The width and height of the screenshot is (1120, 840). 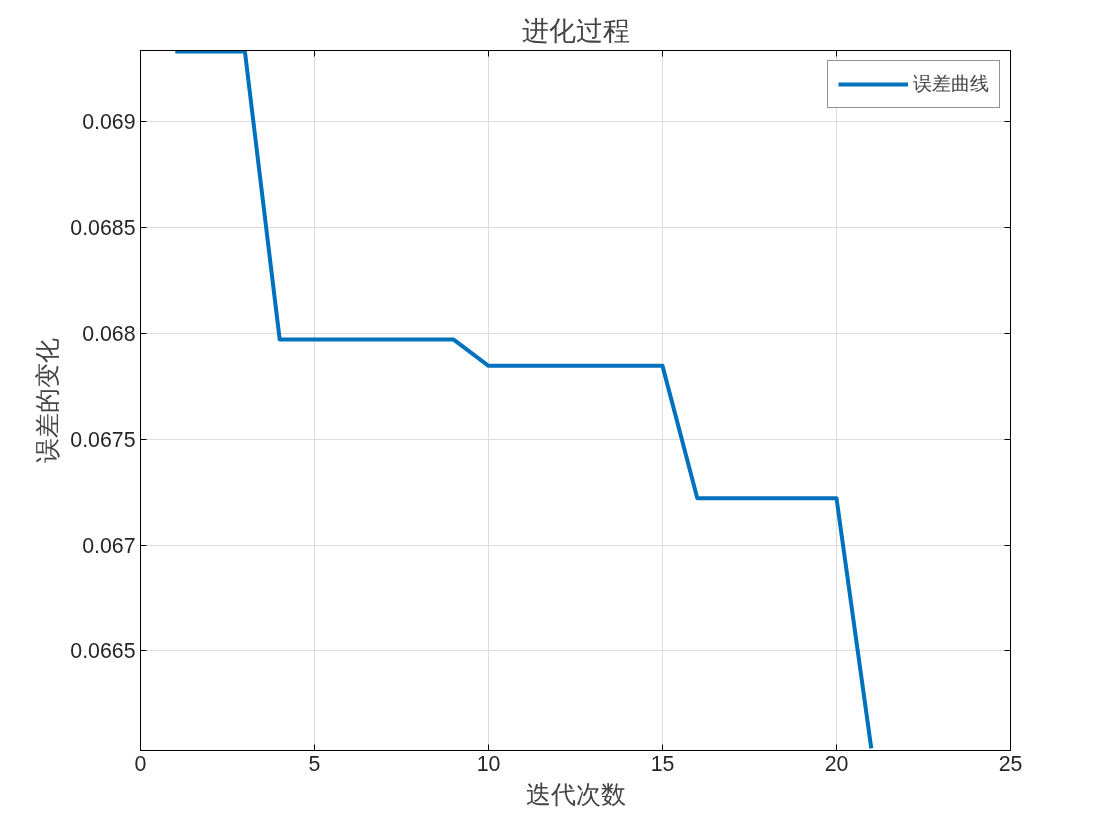 I want to click on y-axis-title: 误差的变化, so click(x=47, y=400).